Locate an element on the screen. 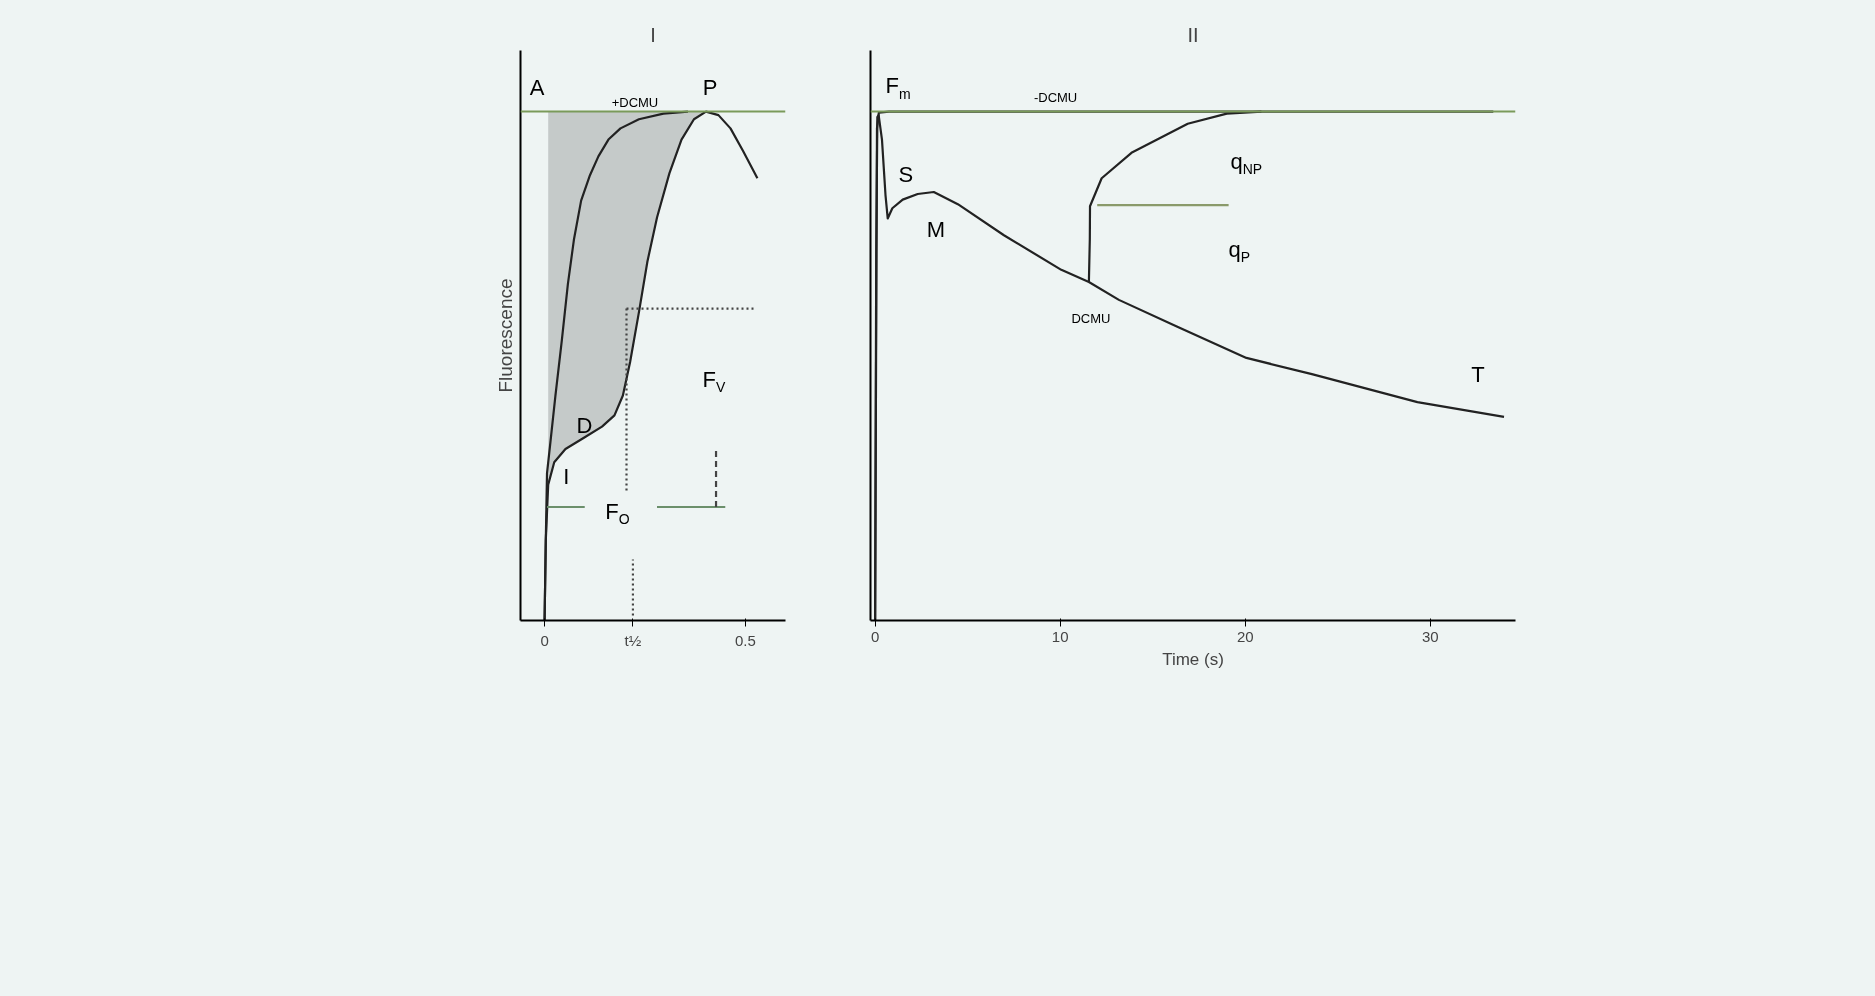  annotation: -DCMU is located at coordinates (1055, 98).